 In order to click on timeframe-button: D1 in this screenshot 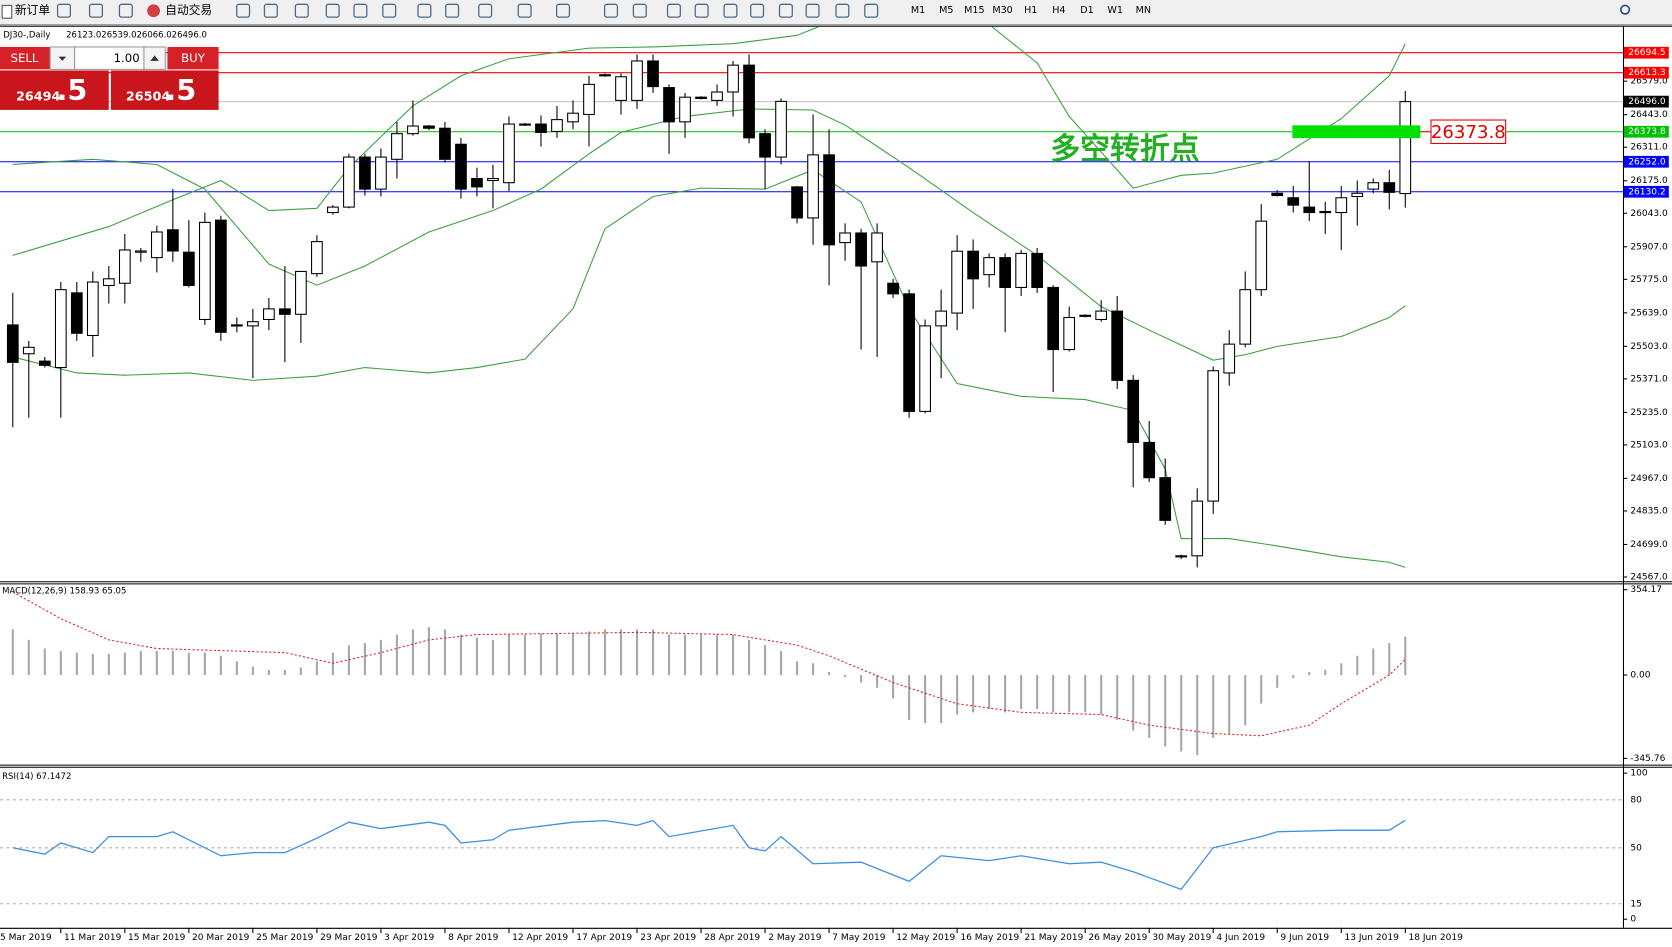, I will do `click(1086, 10)`.